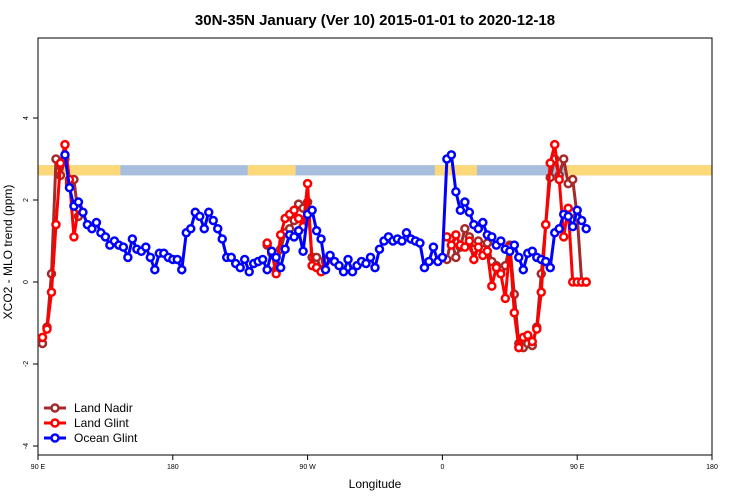 The height and width of the screenshot is (500, 750). Describe the element at coordinates (375, 170) in the screenshot. I see `land-ocean-band` at that location.